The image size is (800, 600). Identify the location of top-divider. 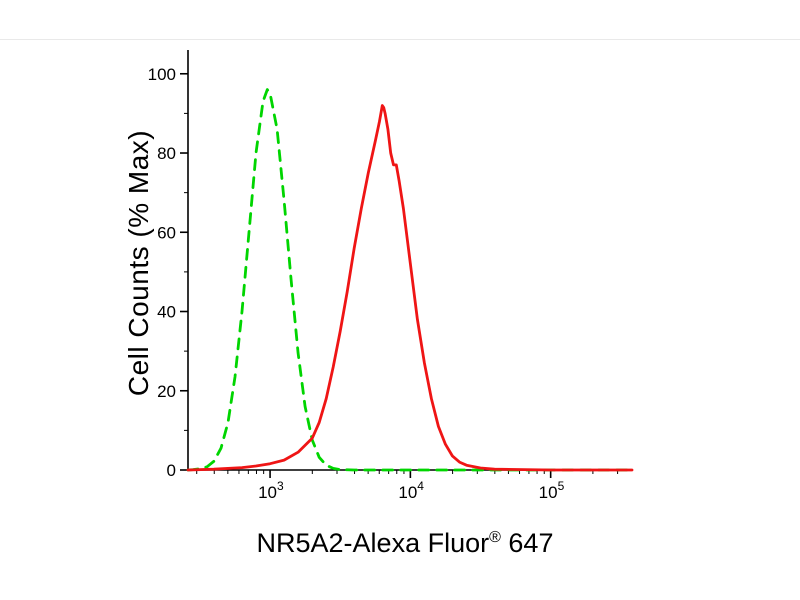
(400, 39).